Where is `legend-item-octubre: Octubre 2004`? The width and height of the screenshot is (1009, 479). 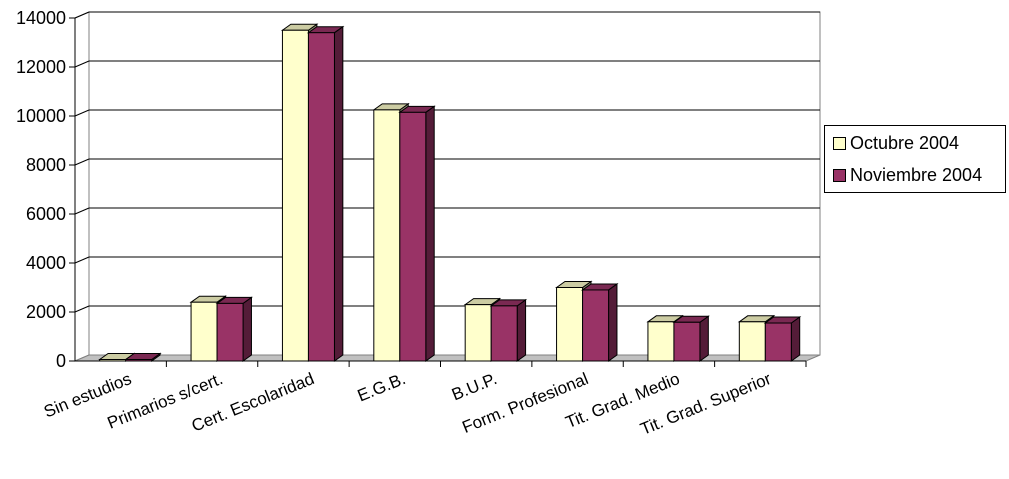
legend-item-octubre: Octubre 2004 is located at coordinates (896, 143).